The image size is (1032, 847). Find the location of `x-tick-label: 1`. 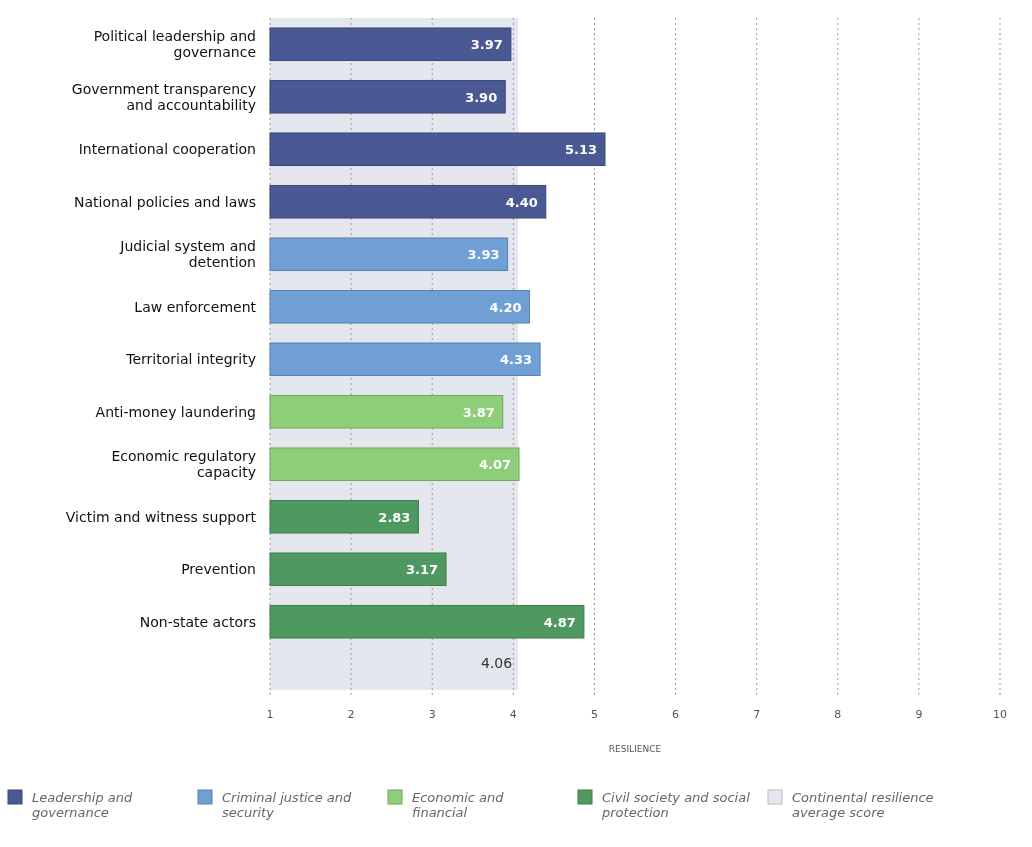

x-tick-label: 1 is located at coordinates (270, 714).